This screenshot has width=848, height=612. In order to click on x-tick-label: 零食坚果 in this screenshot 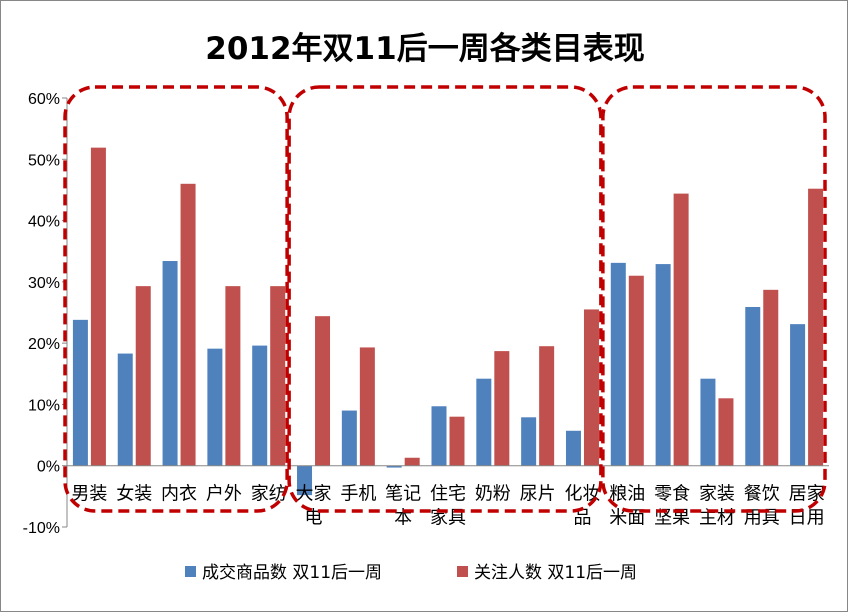, I will do `click(672, 506)`.